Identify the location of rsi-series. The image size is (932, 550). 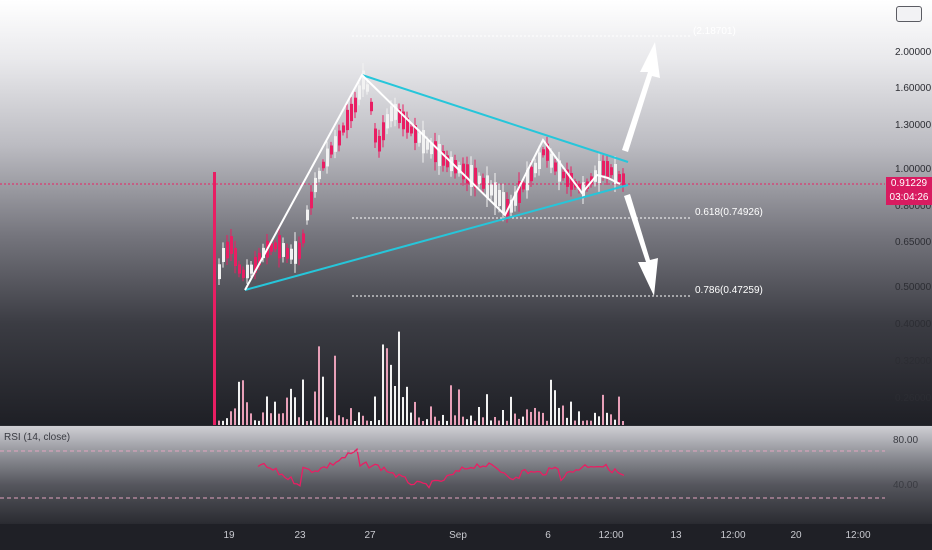
(442, 473).